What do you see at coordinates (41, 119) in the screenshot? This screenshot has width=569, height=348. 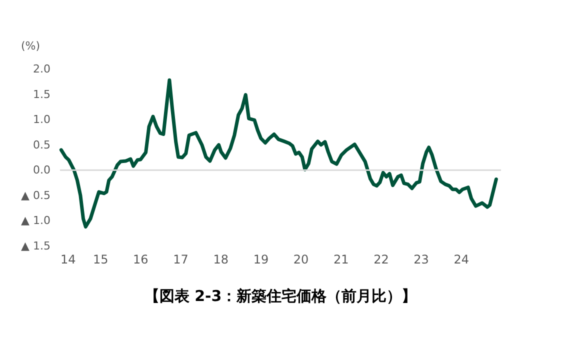 I see `y-tick-label: 1.0` at bounding box center [41, 119].